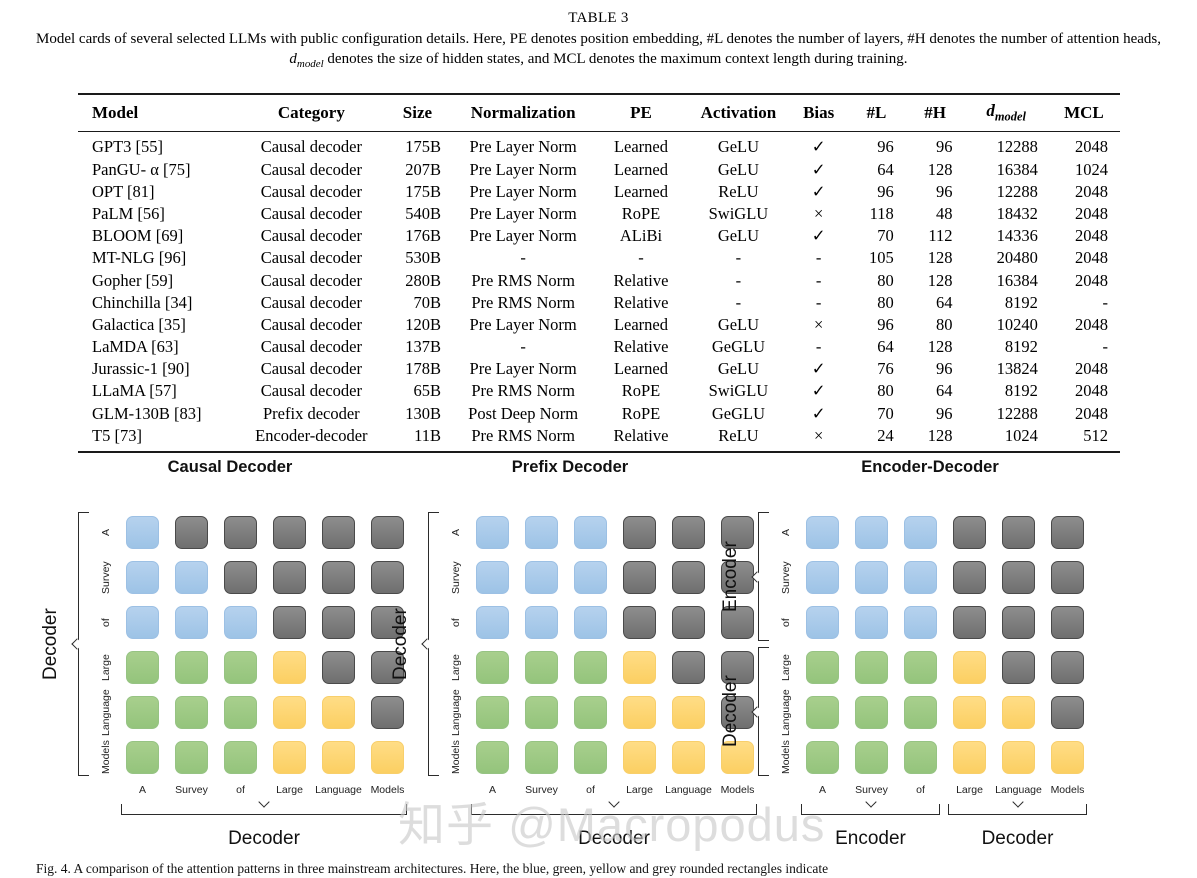  I want to click on col-token-label: of, so click(920, 790).